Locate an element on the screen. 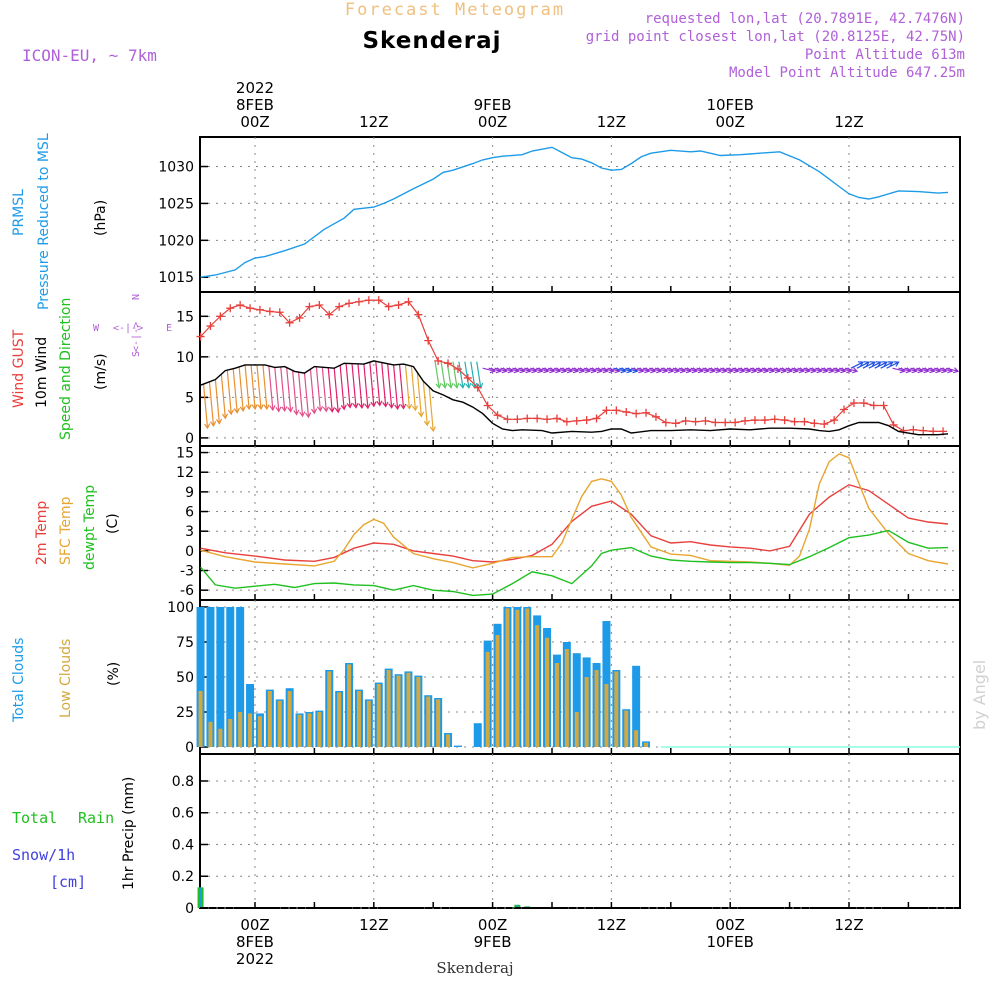 The image size is (1000, 1000). bottom-time-label: 2022 is located at coordinates (255, 959).